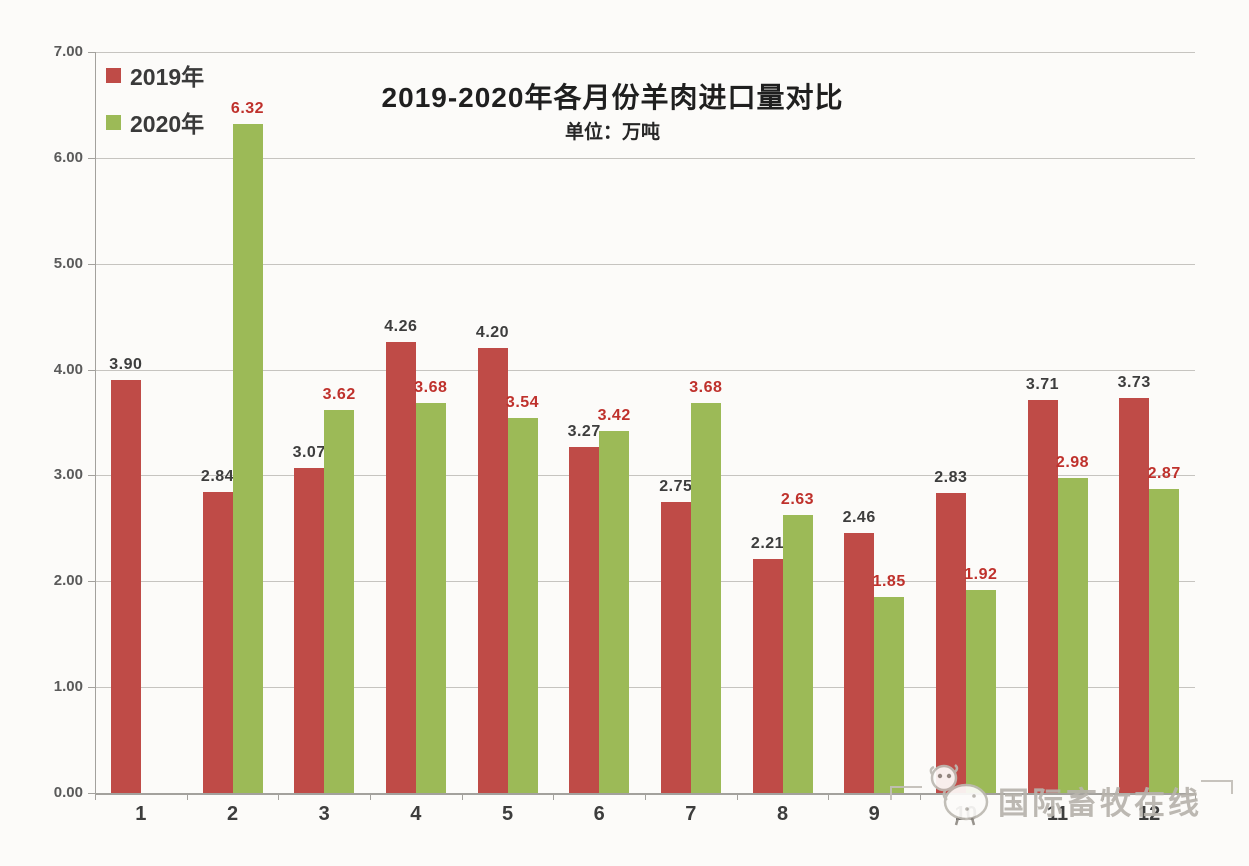  I want to click on y-axis-tick-label: 3.00, so click(68, 475).